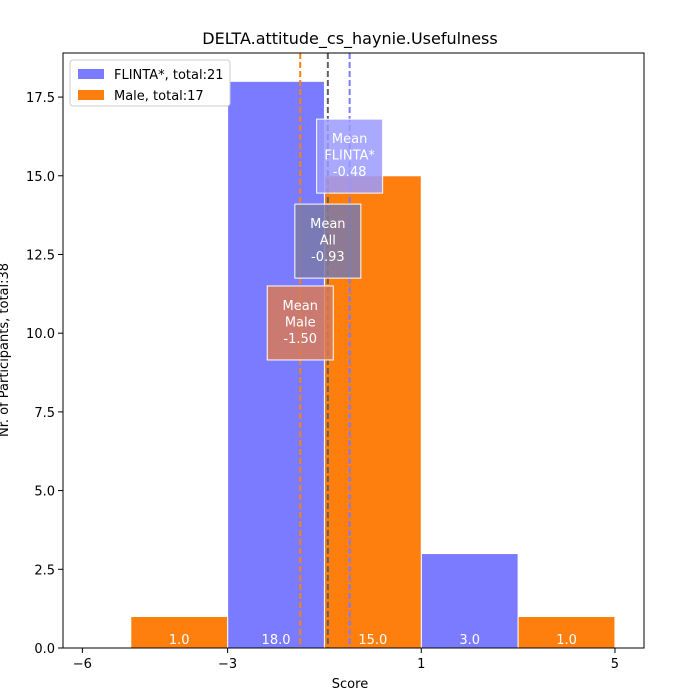 Image resolution: width=700 pixels, height=700 pixels. Describe the element at coordinates (300, 339) in the screenshot. I see `mean-annotation-text: -1.50` at that location.